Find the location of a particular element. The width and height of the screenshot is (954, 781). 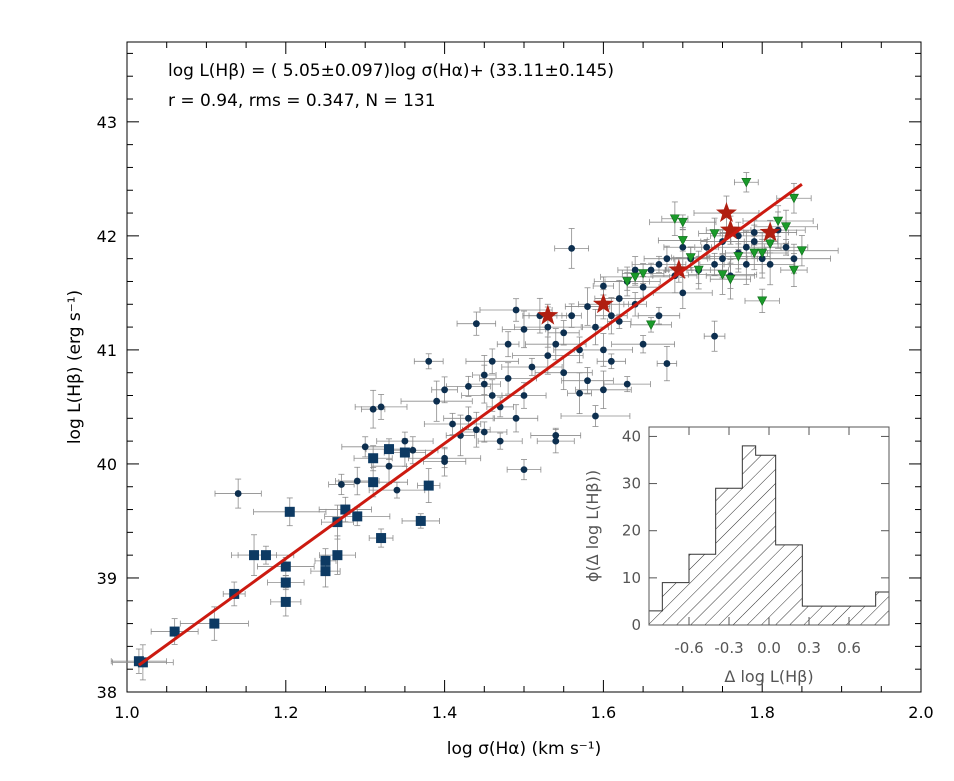

y-tick-label: 41 is located at coordinates (107, 350).